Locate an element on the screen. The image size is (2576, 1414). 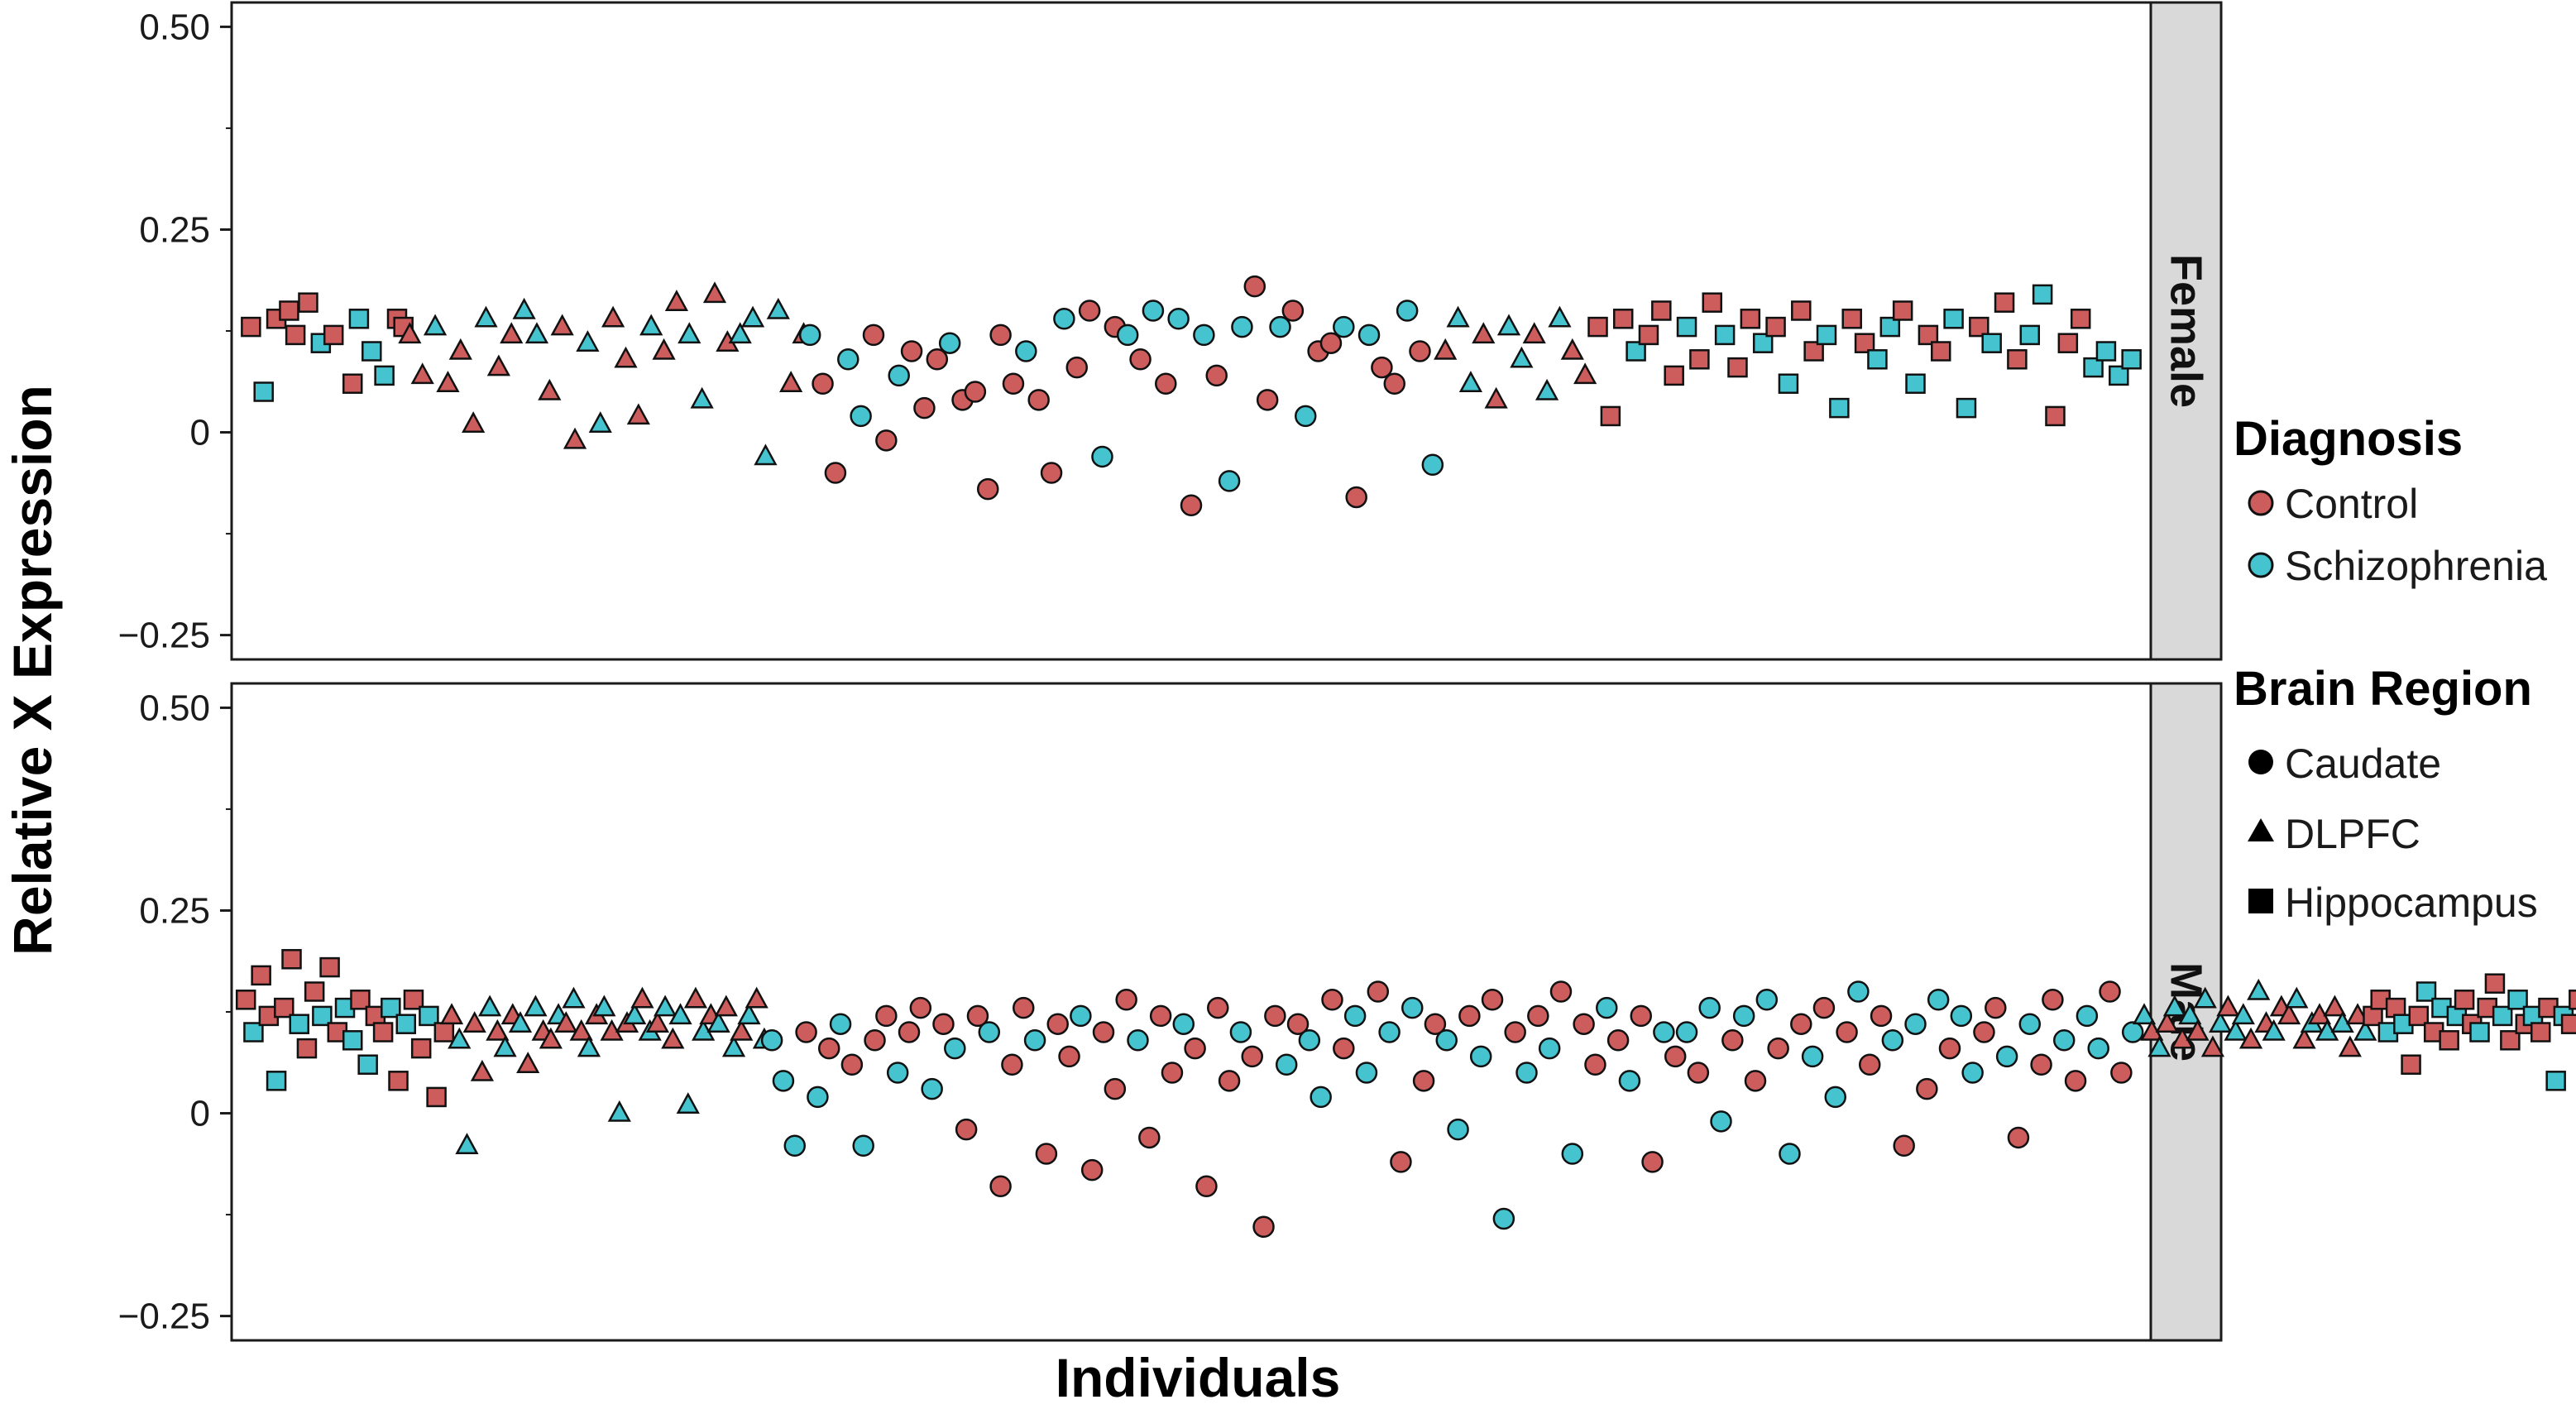
legend-item-schizophrenia: Schizophrenia is located at coordinates (2397, 566).